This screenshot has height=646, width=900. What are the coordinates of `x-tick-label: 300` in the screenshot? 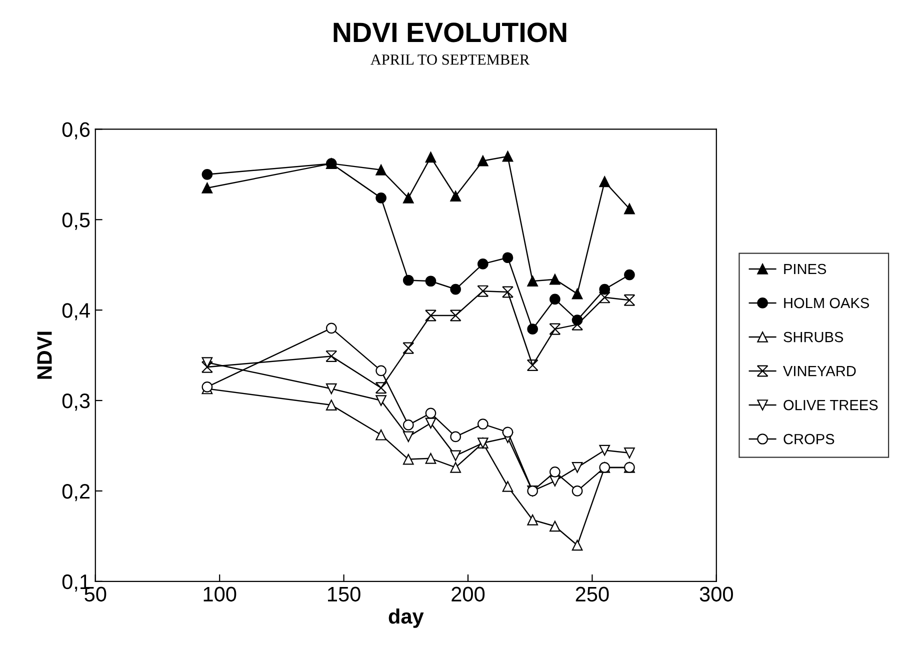 It's located at (716, 594).